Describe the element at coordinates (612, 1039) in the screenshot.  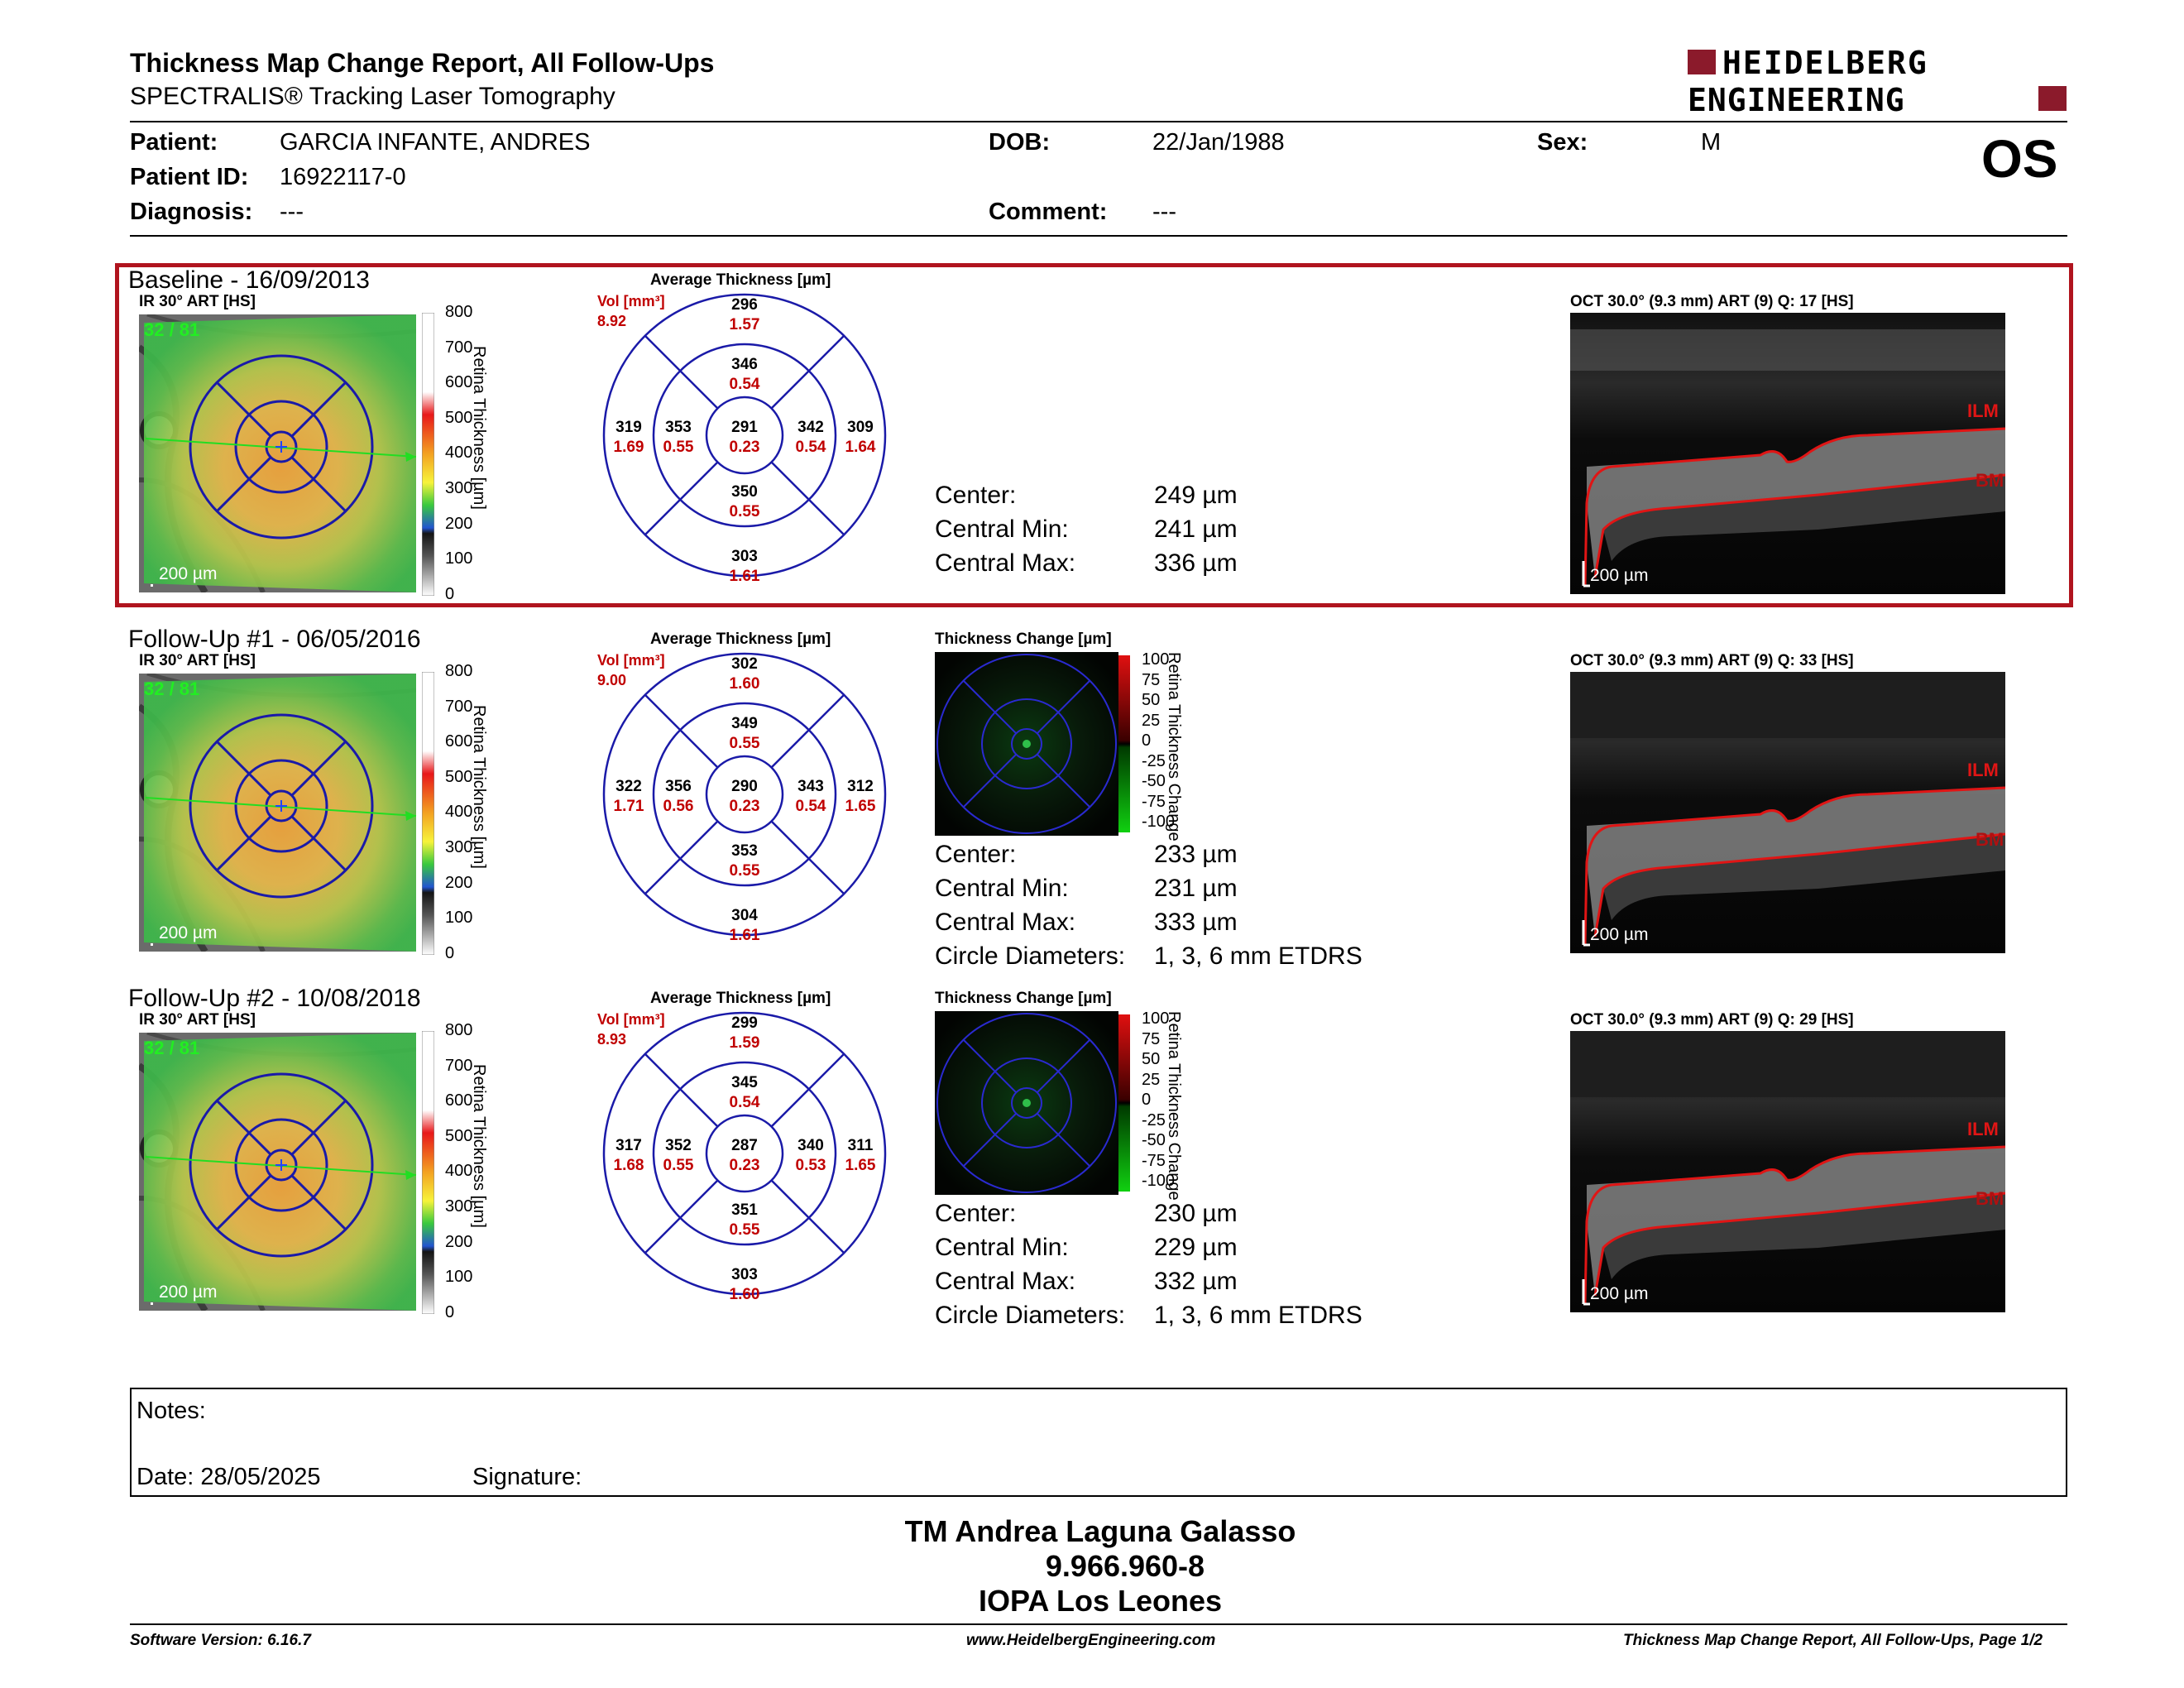
I see `vol-value: 8.93` at that location.